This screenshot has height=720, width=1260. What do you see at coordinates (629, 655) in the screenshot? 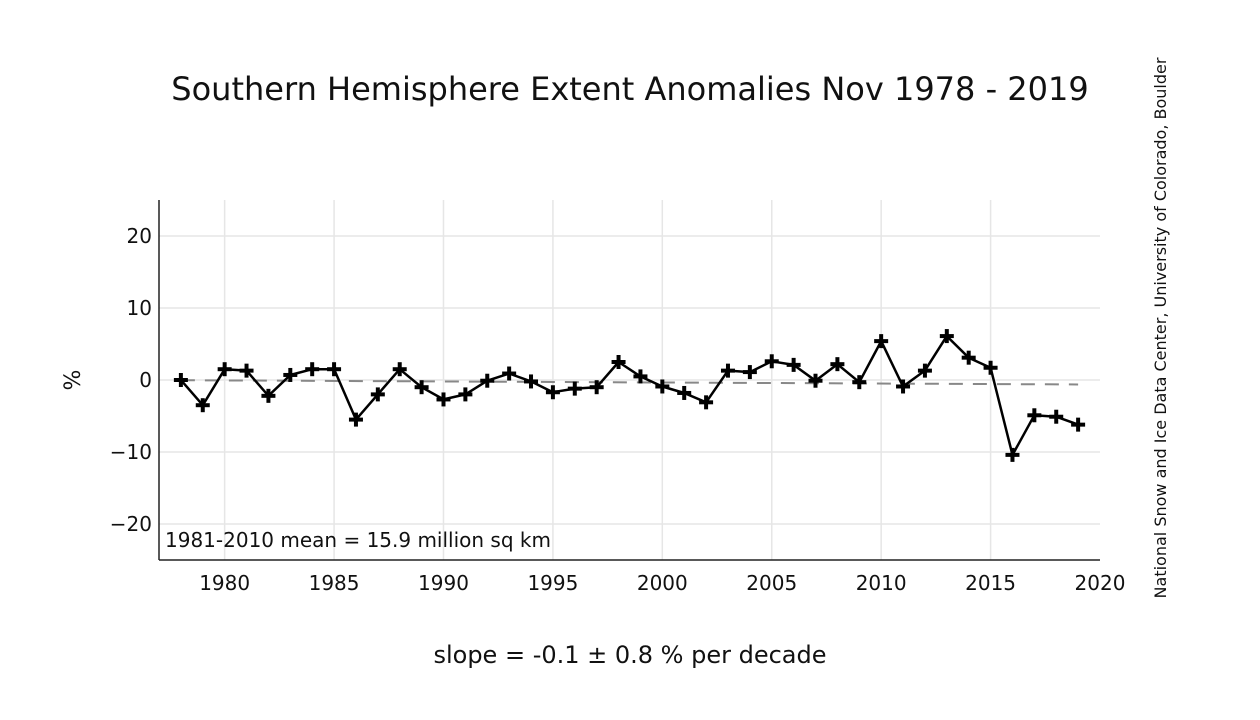
I see `slope-label: slope = -0.1 ± 0.8 % per decade` at bounding box center [629, 655].